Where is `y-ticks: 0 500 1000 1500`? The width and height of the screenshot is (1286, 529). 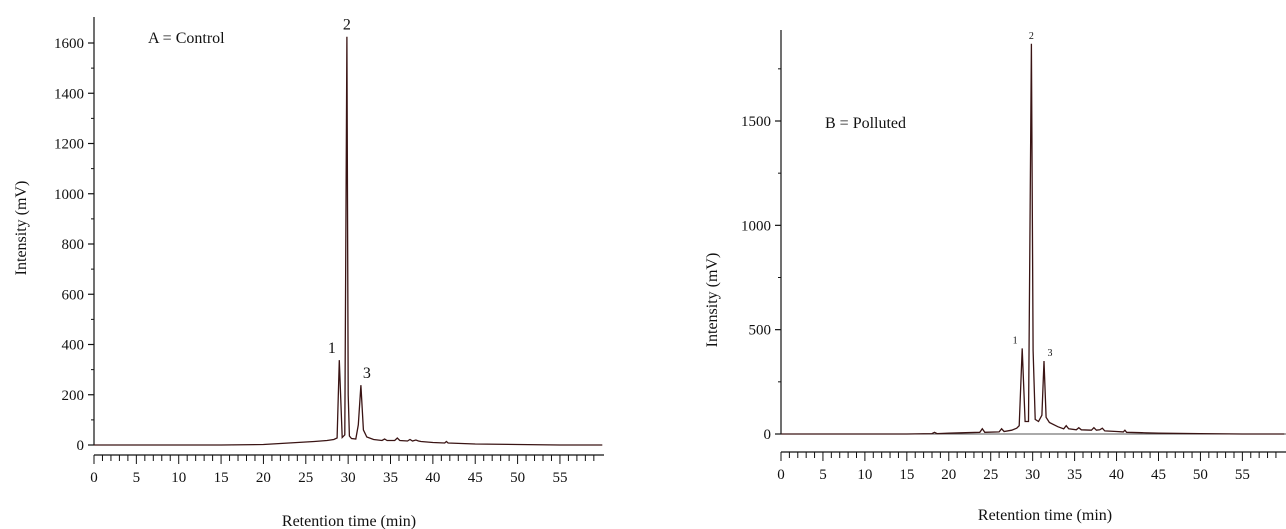
y-ticks: 0 500 1000 1500 is located at coordinates (761, 255).